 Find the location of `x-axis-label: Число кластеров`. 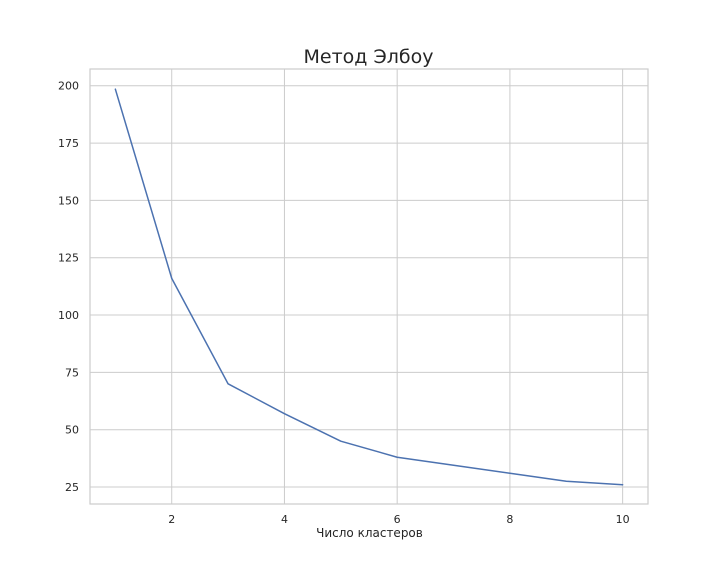

x-axis-label: Число кластеров is located at coordinates (369, 533).